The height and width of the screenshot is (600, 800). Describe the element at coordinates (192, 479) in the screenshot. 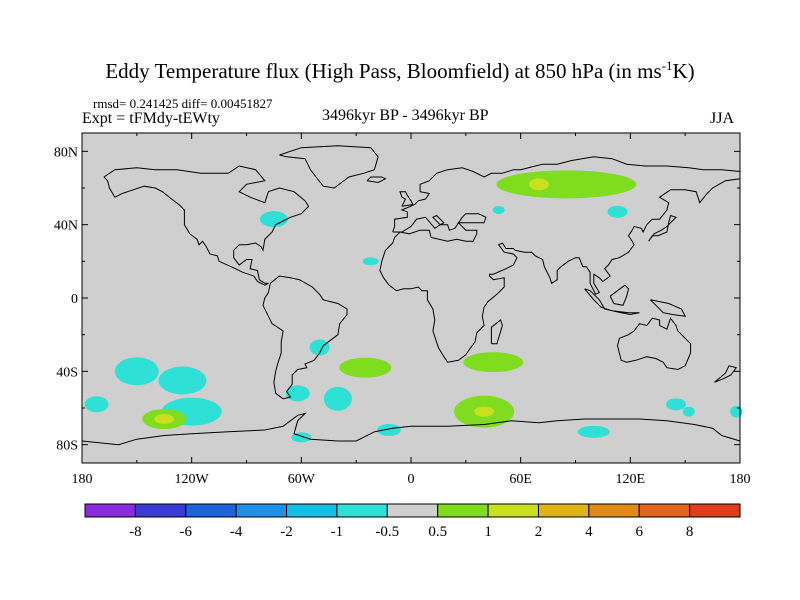

I see `lon-tick-label: 120W` at that location.